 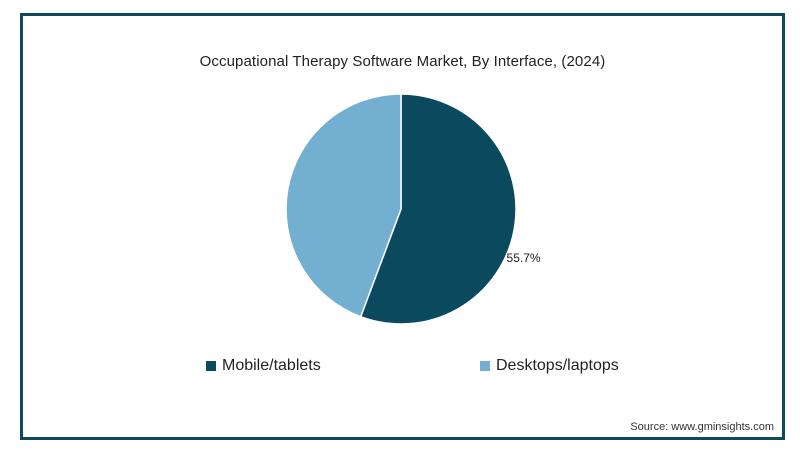 I want to click on chart-legend: Mobile/tablets Desktops/laptops, so click(x=402, y=369).